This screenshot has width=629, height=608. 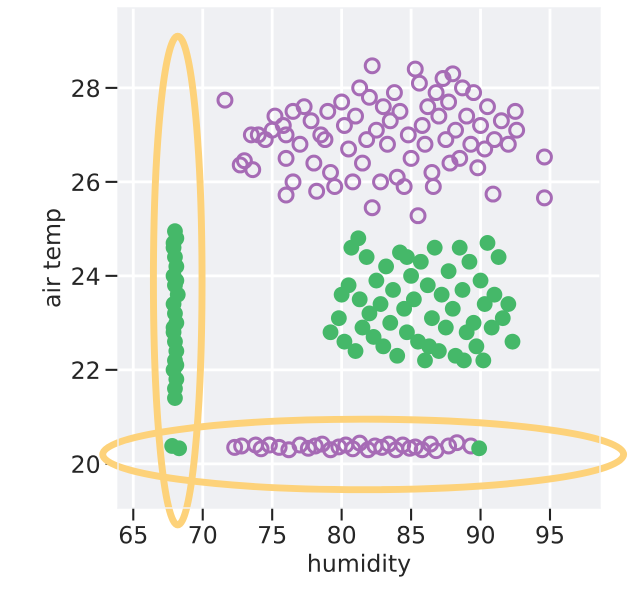 I want to click on x-tick-label: 80, so click(x=342, y=535).